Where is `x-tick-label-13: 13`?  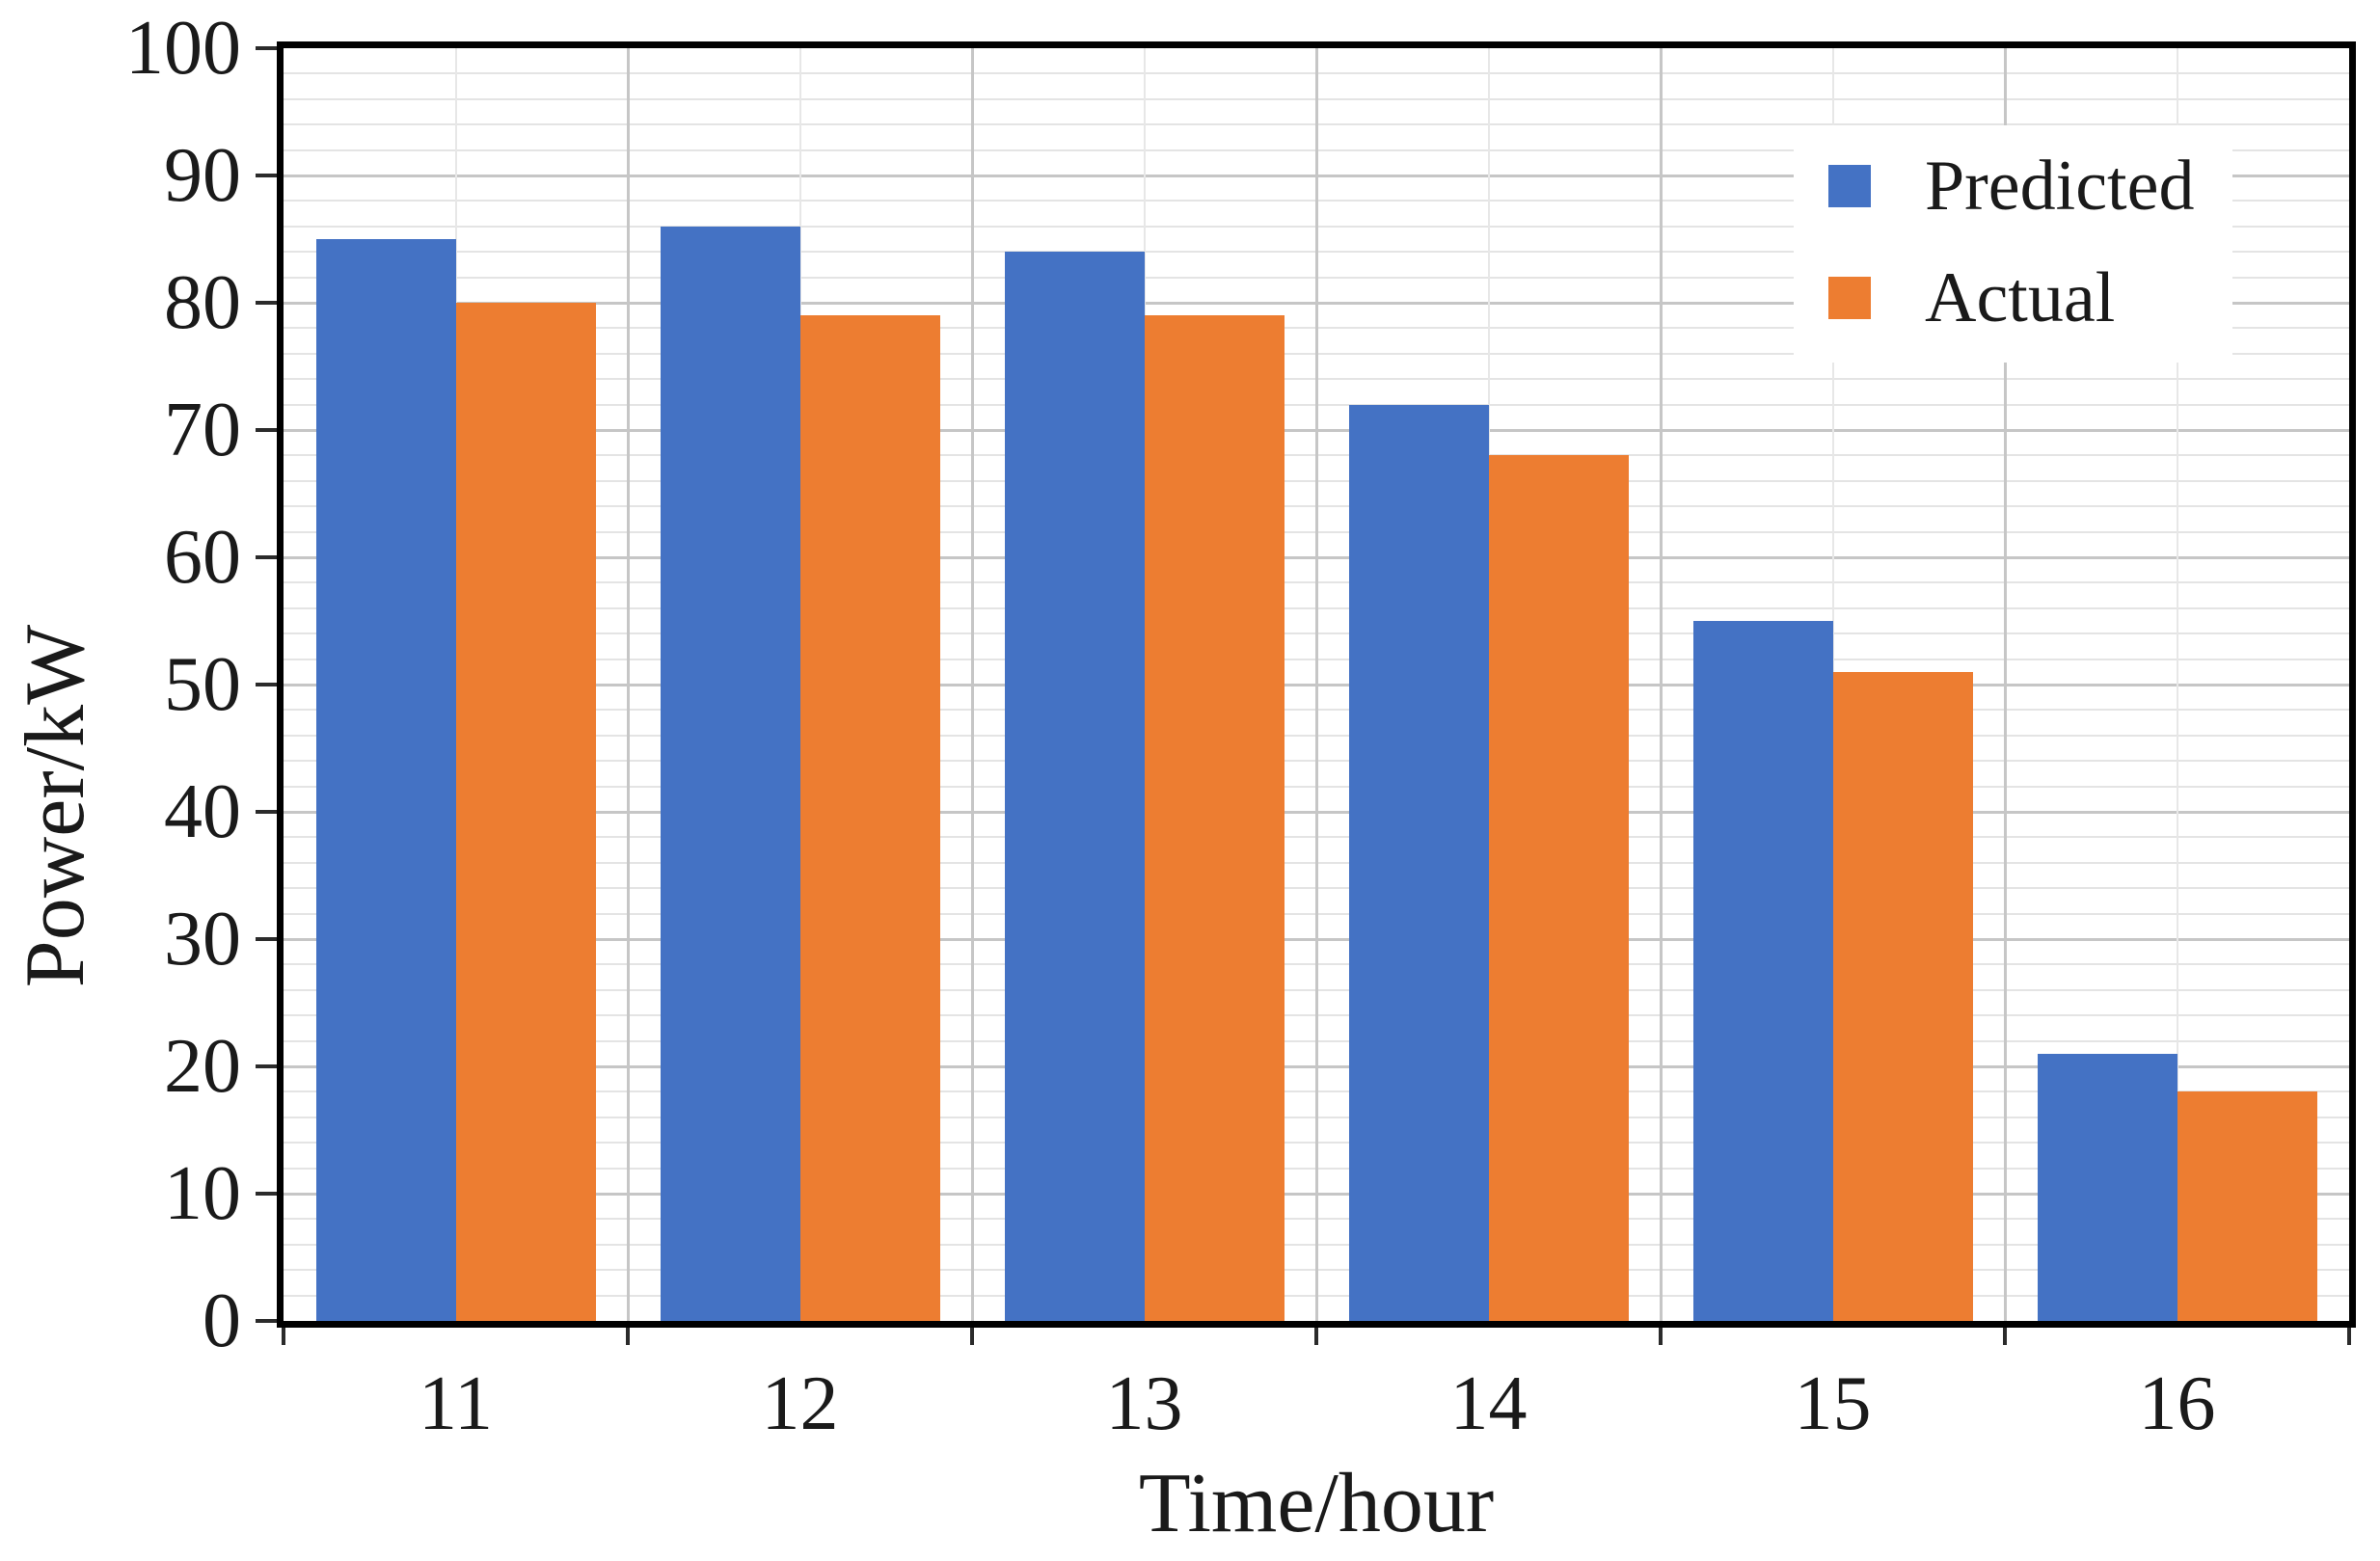
x-tick-label-13: 13 is located at coordinates (1144, 1403).